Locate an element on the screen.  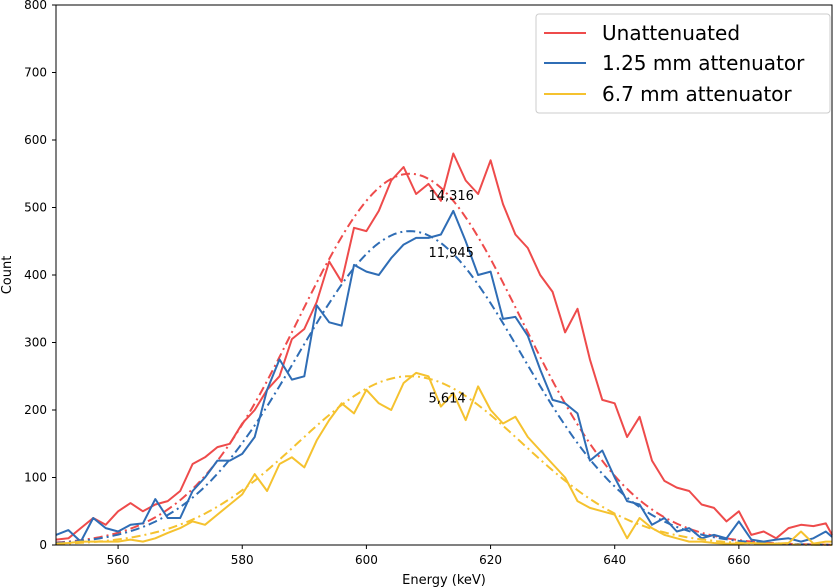
x-tick-label: 560 is located at coordinates (118, 560).